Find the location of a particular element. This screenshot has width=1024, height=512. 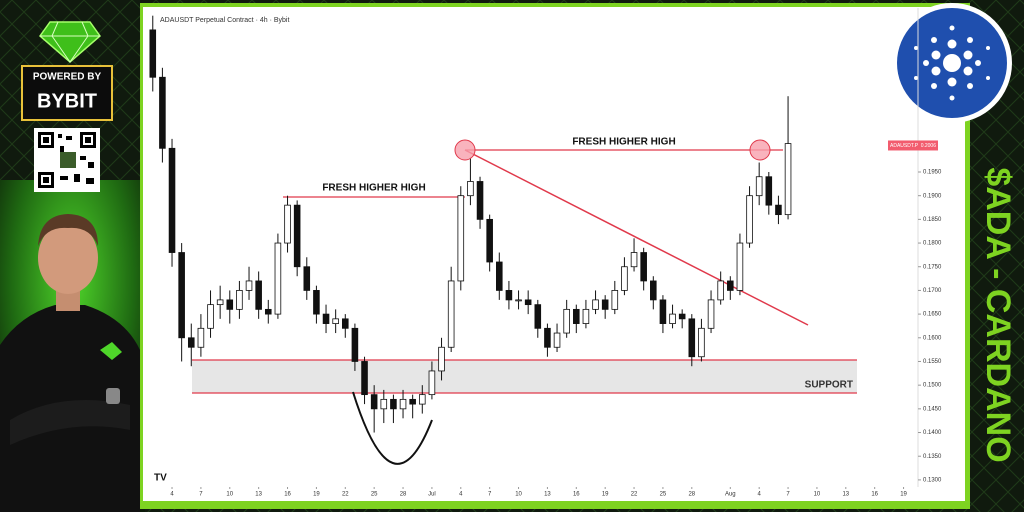

x-tick-label: Jul is located at coordinates (432, 495).